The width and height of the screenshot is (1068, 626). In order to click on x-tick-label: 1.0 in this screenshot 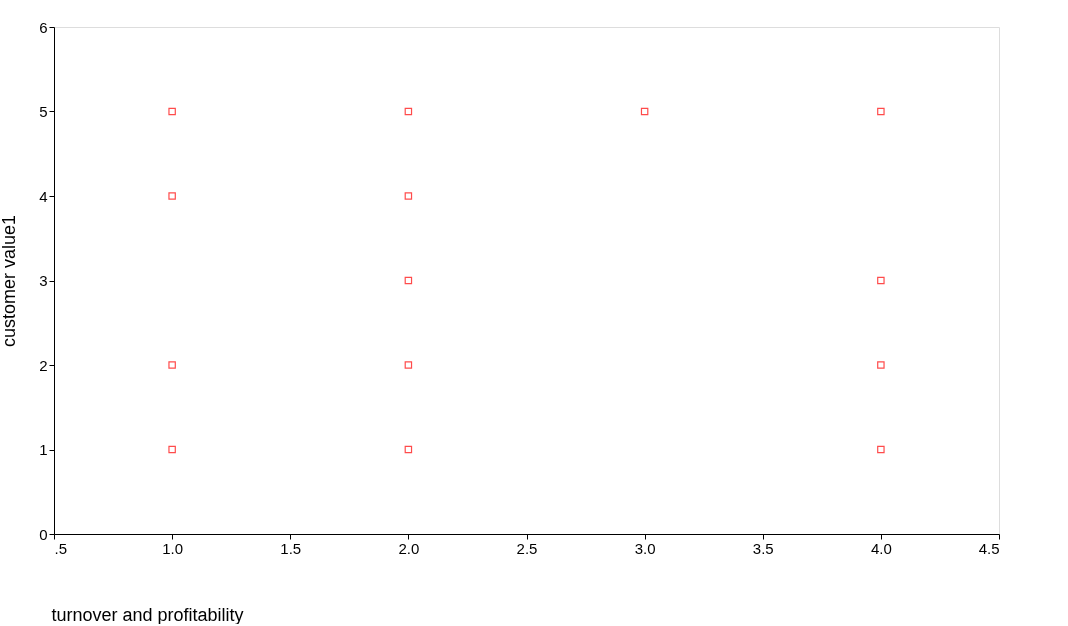, I will do `click(173, 548)`.